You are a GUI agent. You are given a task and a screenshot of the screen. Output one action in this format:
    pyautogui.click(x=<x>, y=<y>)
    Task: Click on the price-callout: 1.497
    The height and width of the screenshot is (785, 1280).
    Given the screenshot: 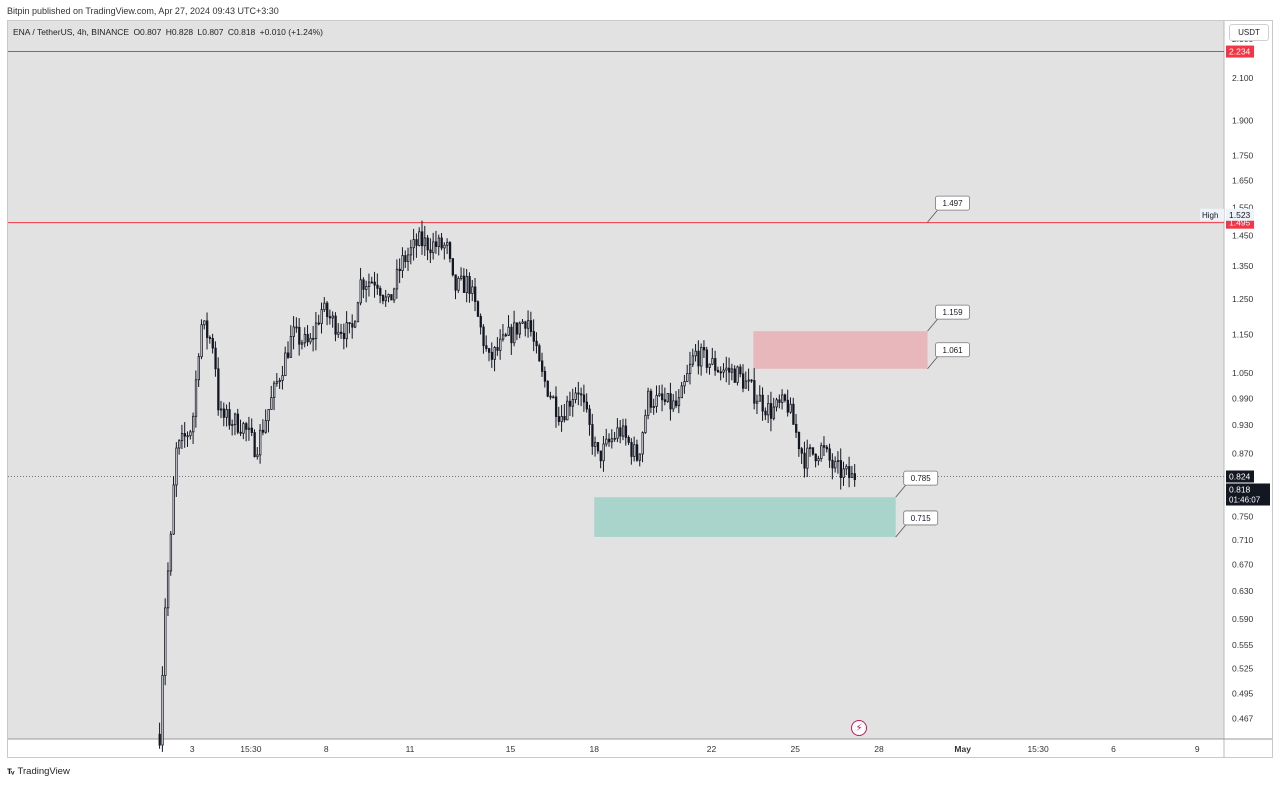 What is the action you would take?
    pyautogui.click(x=948, y=209)
    